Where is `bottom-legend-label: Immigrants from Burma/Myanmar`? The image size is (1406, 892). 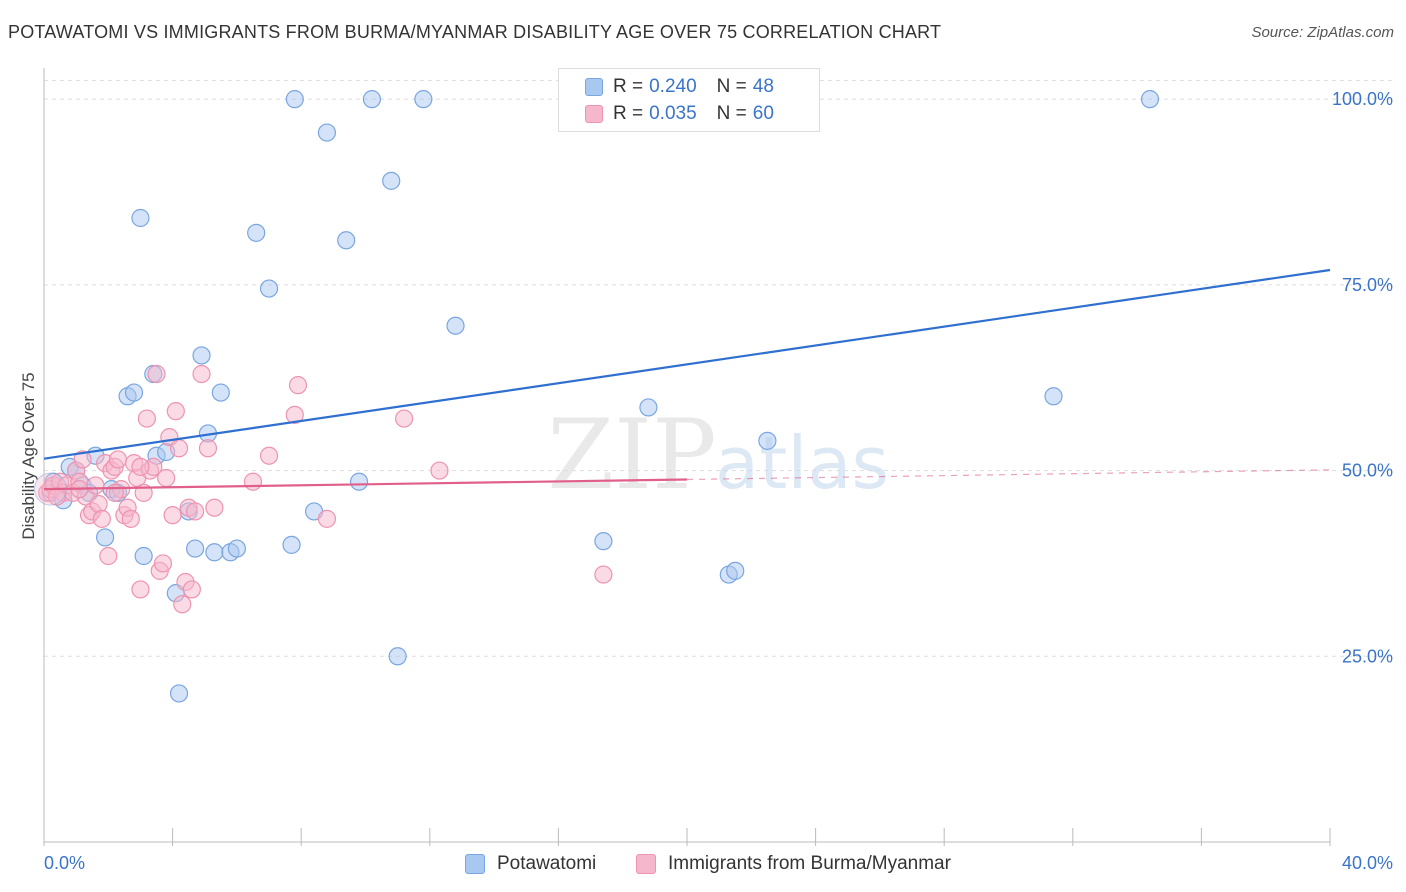
bottom-legend-label: Immigrants from Burma/Myanmar is located at coordinates (809, 863).